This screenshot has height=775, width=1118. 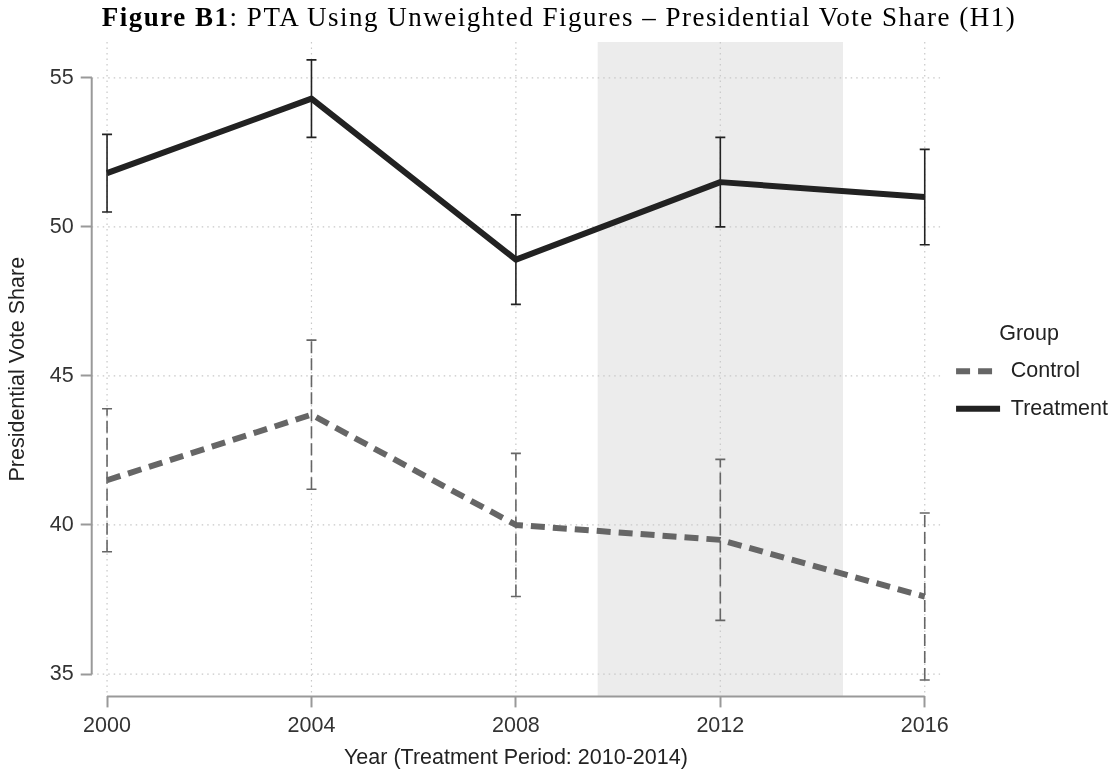 What do you see at coordinates (515, 725) in the screenshot?
I see `x-tick-label: 2008` at bounding box center [515, 725].